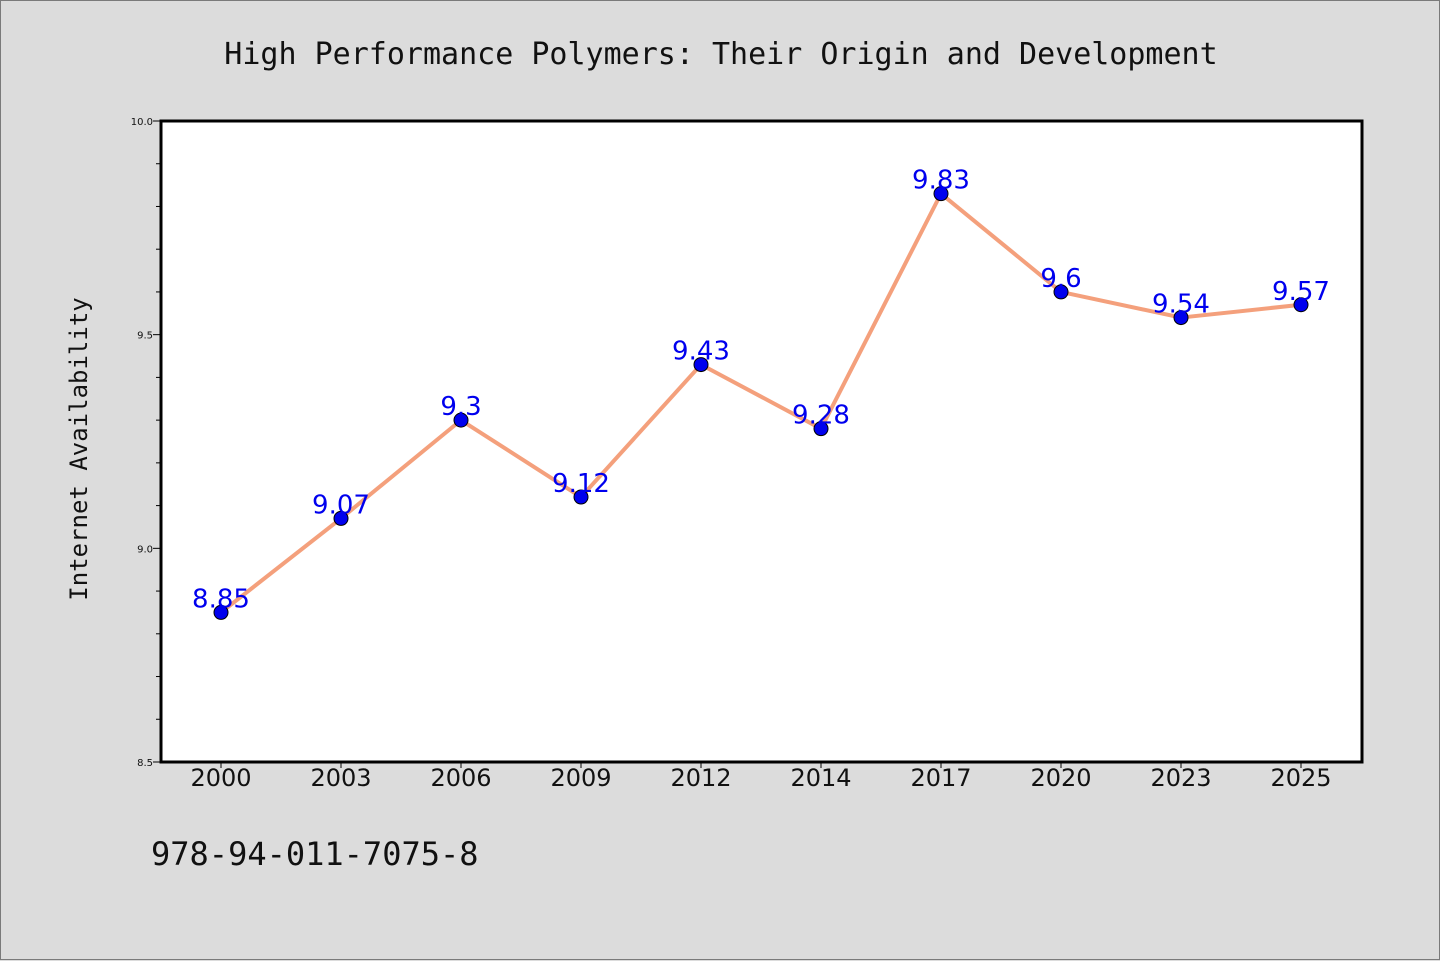 This screenshot has width=1440, height=961. I want to click on x-tick-label: 2006, so click(460, 778).